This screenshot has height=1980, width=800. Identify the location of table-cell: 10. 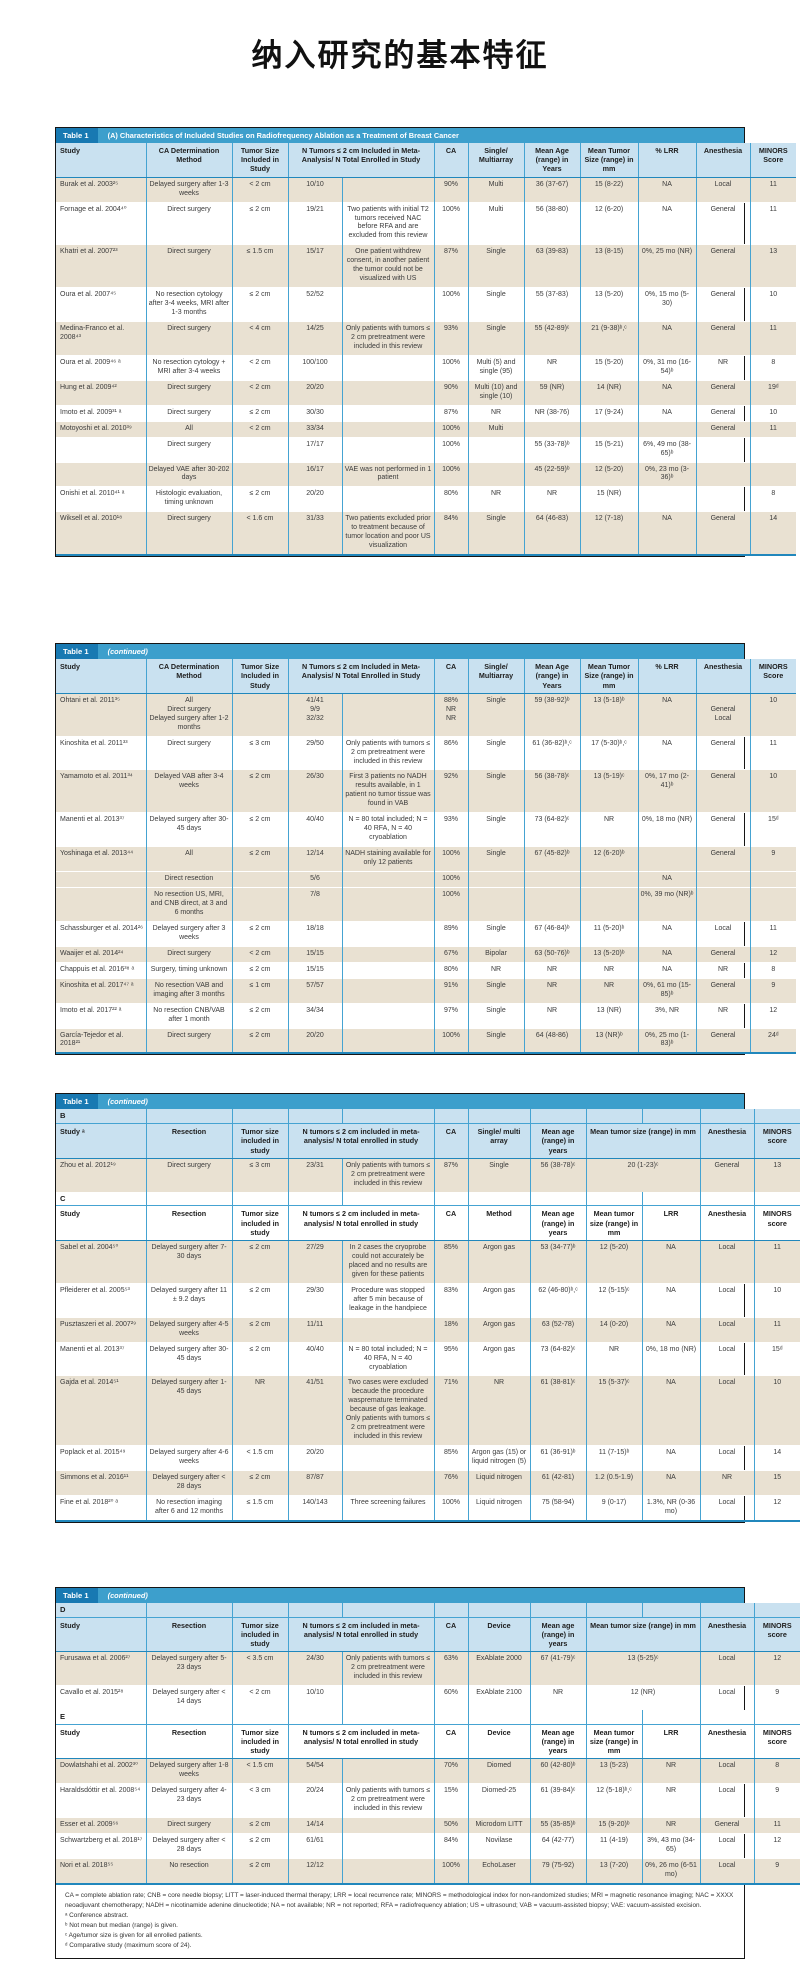
(776, 1300).